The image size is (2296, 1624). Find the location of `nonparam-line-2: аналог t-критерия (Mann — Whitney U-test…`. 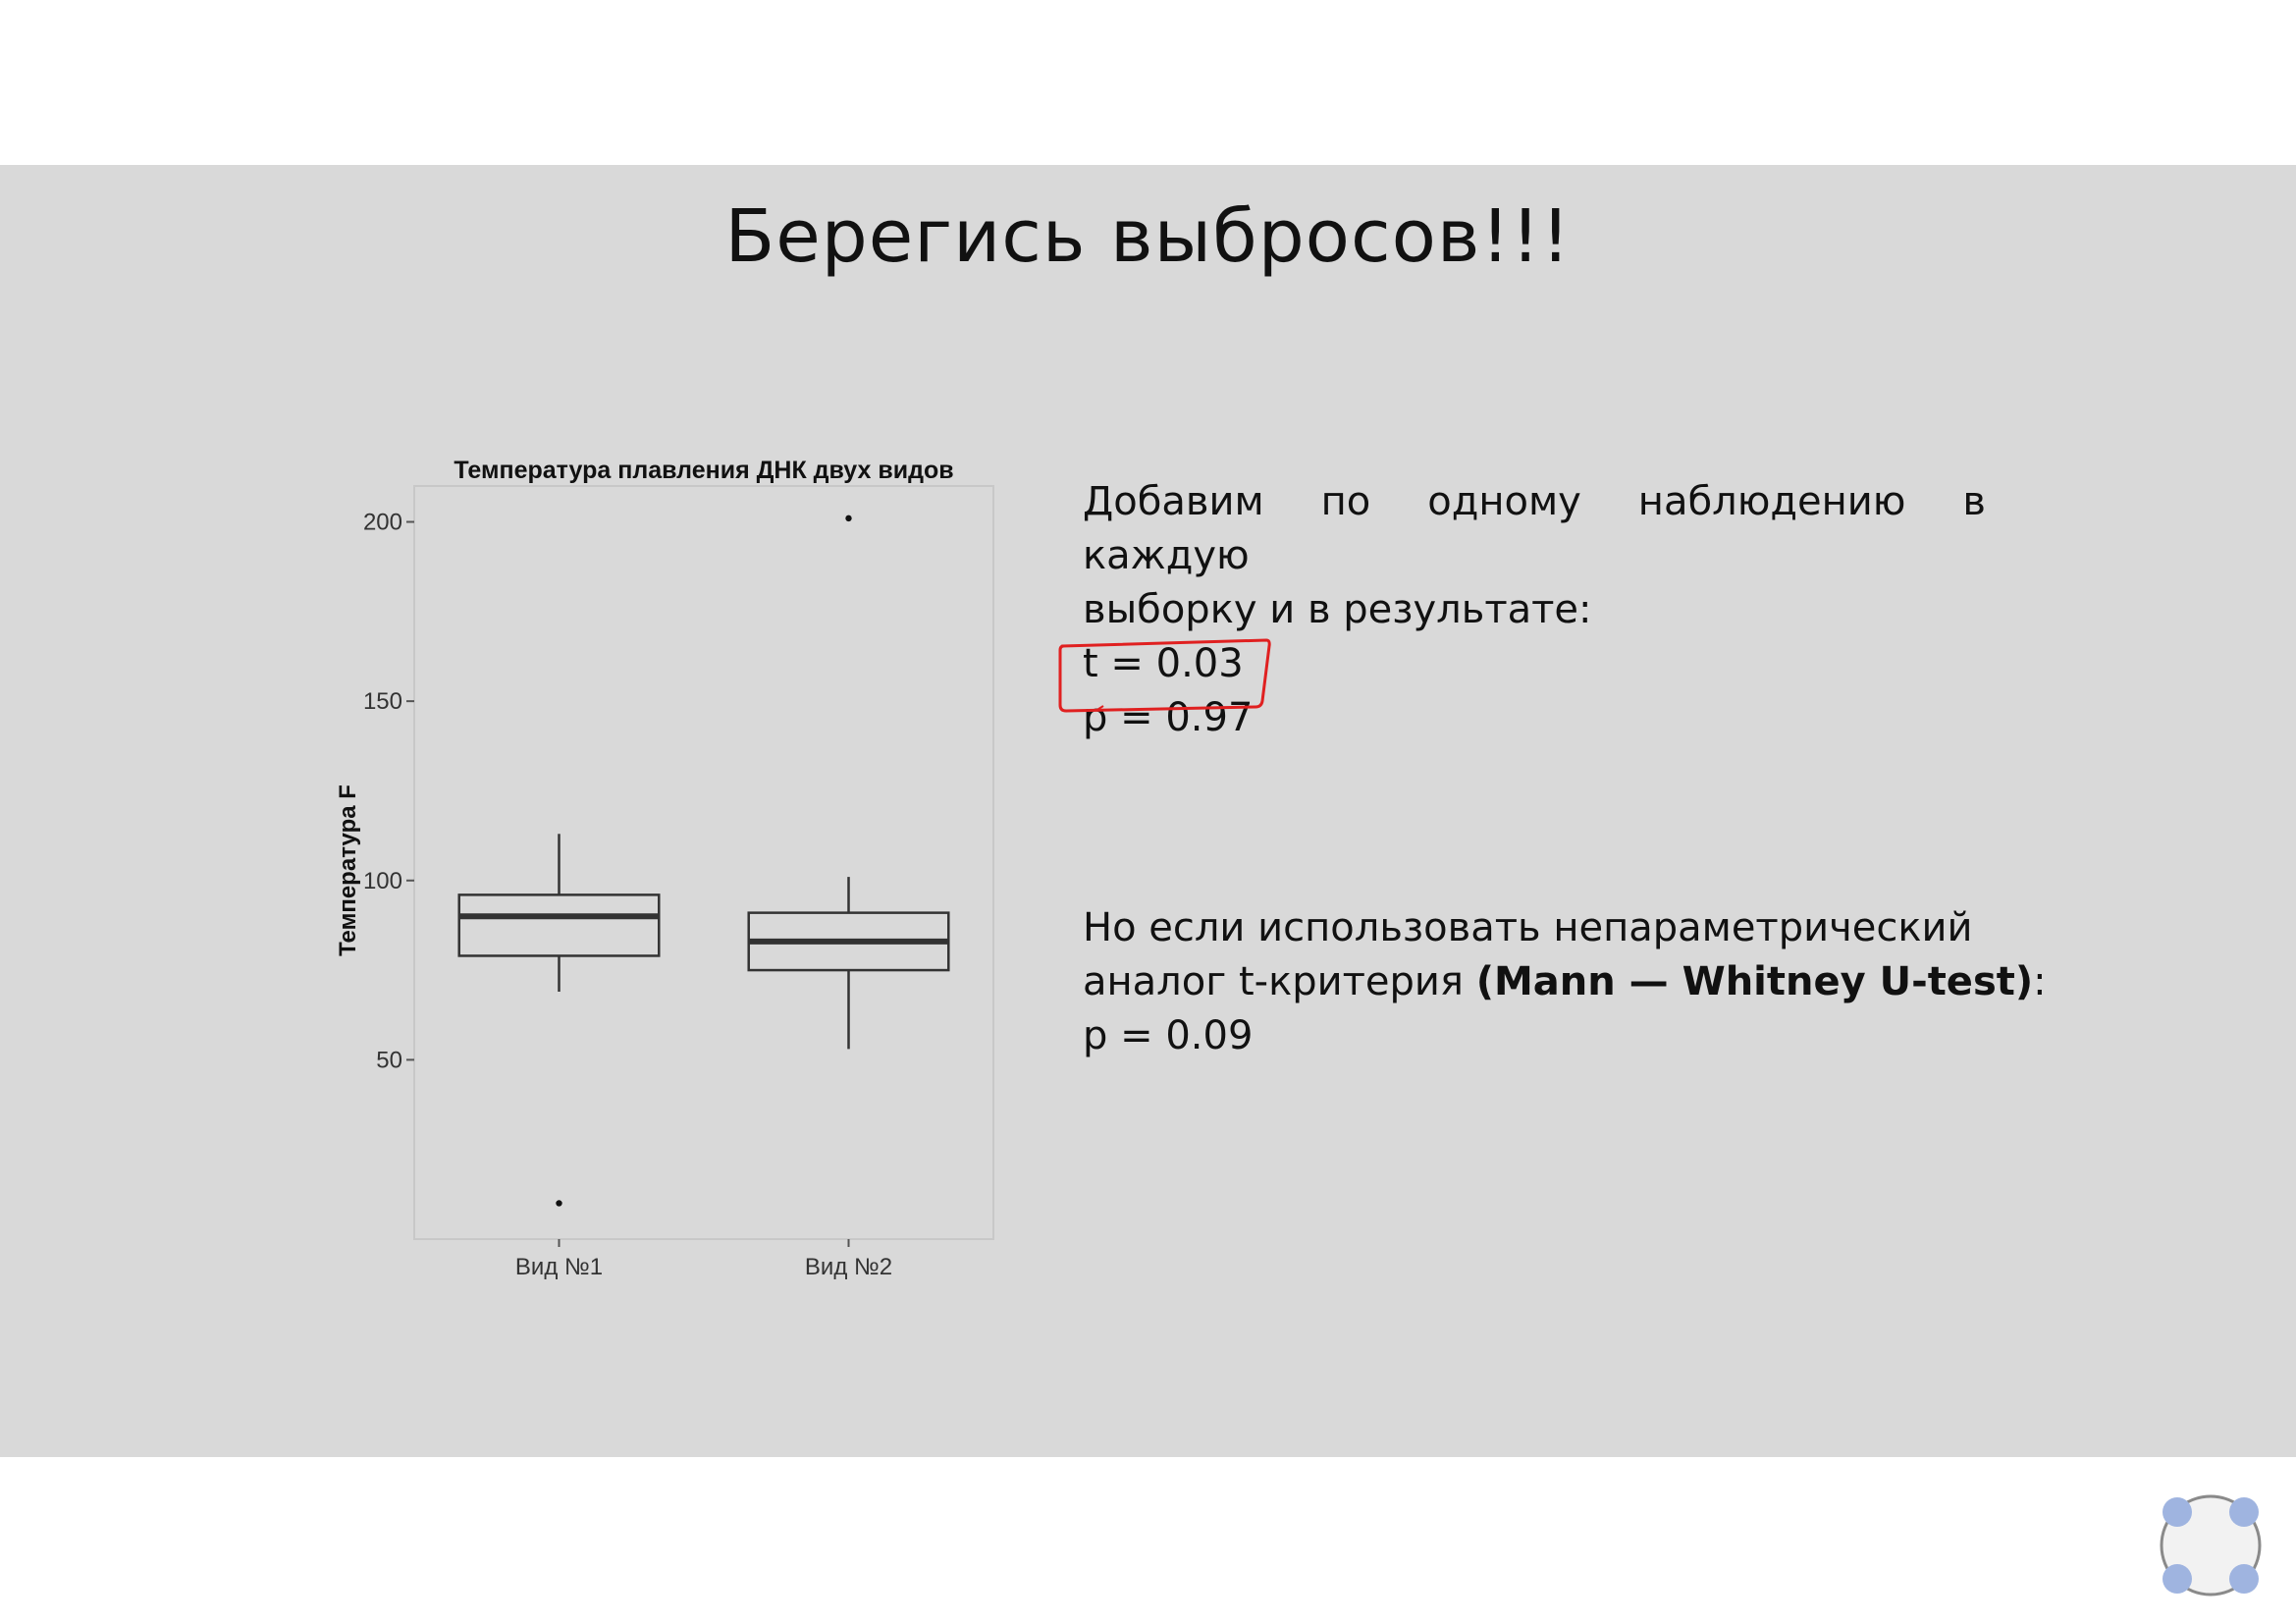

nonparam-line-2: аналог t-критерия (Mann — Whitney U-test… is located at coordinates (1574, 982).